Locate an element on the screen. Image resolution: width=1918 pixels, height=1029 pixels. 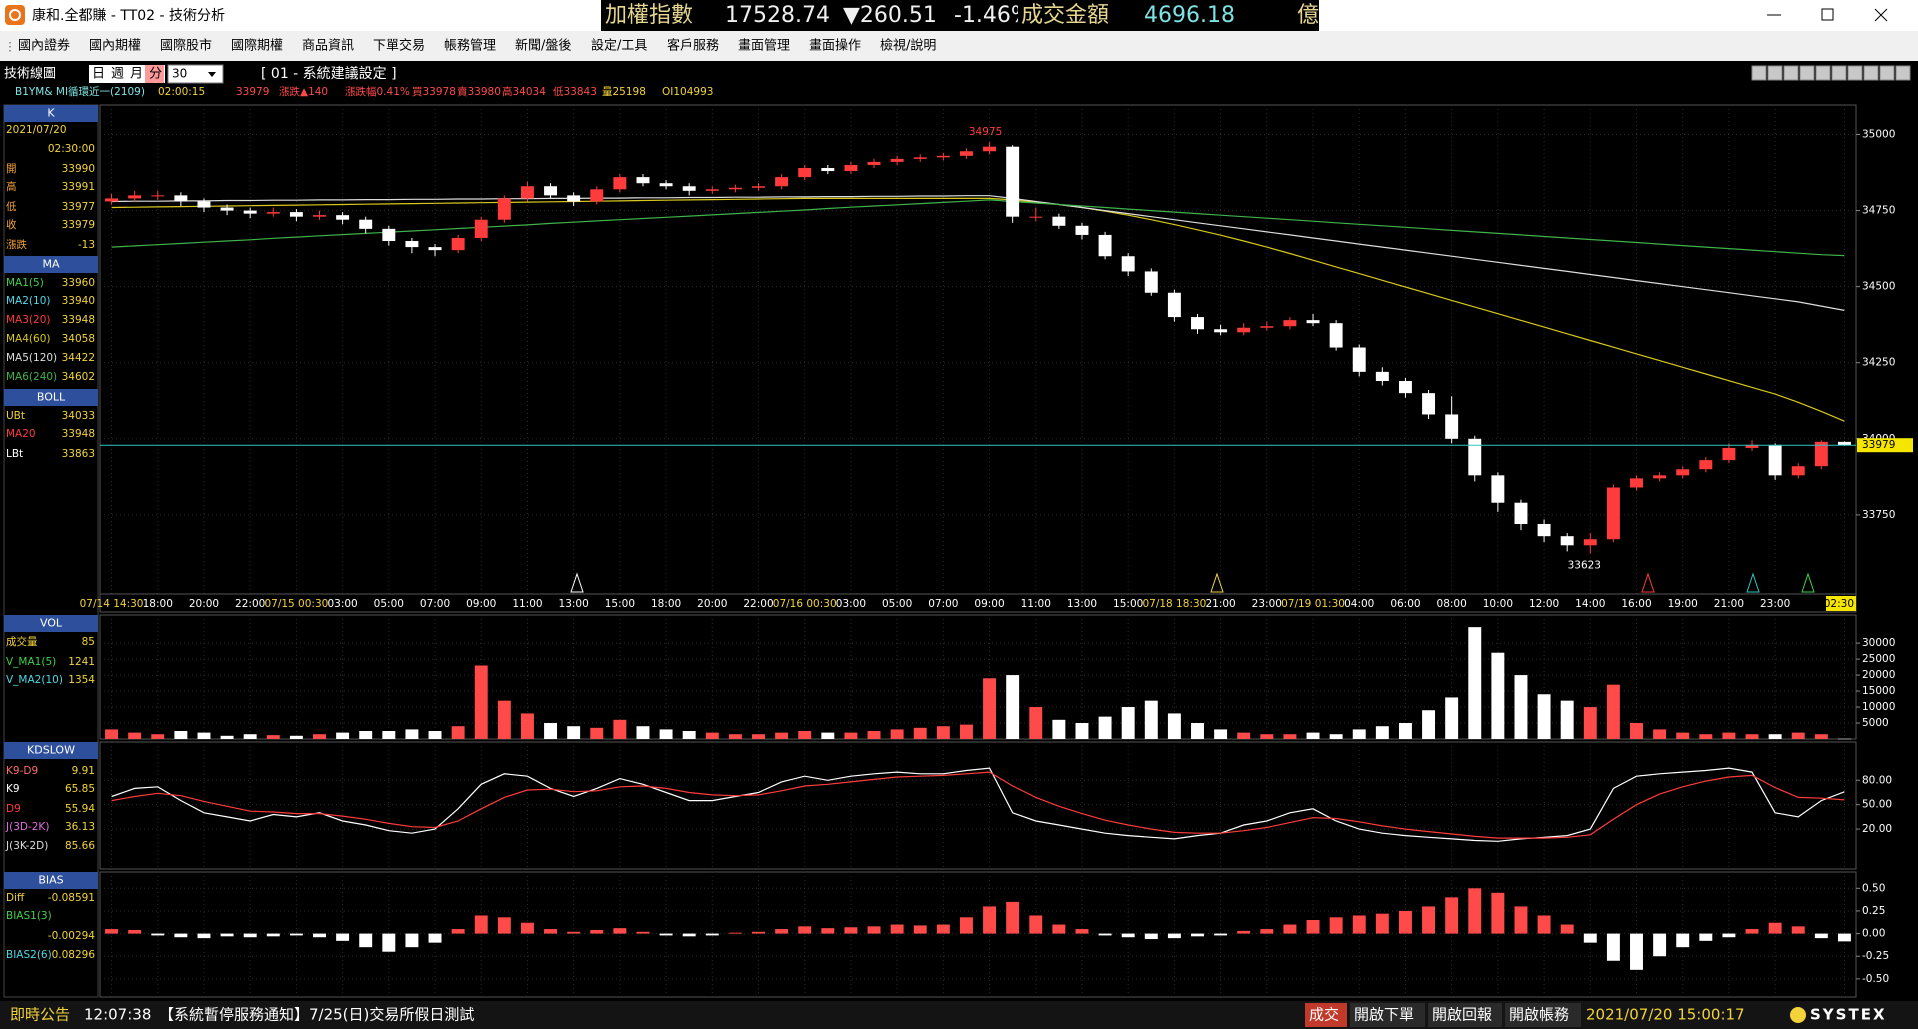
ma-line is located at coordinates (978, 228).